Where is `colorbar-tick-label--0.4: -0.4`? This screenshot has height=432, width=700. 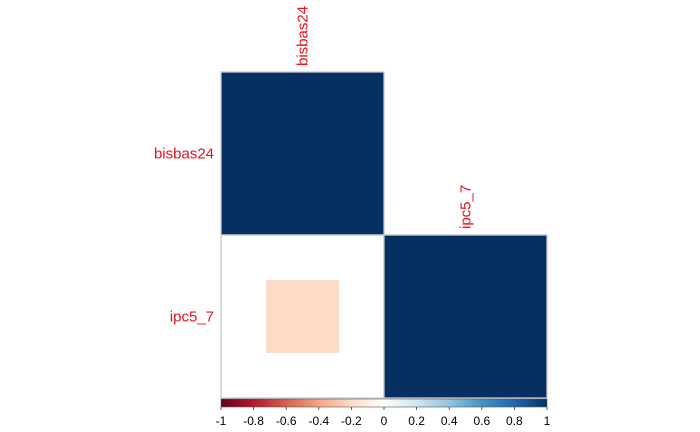
colorbar-tick-label--0.4: -0.4 is located at coordinates (318, 421).